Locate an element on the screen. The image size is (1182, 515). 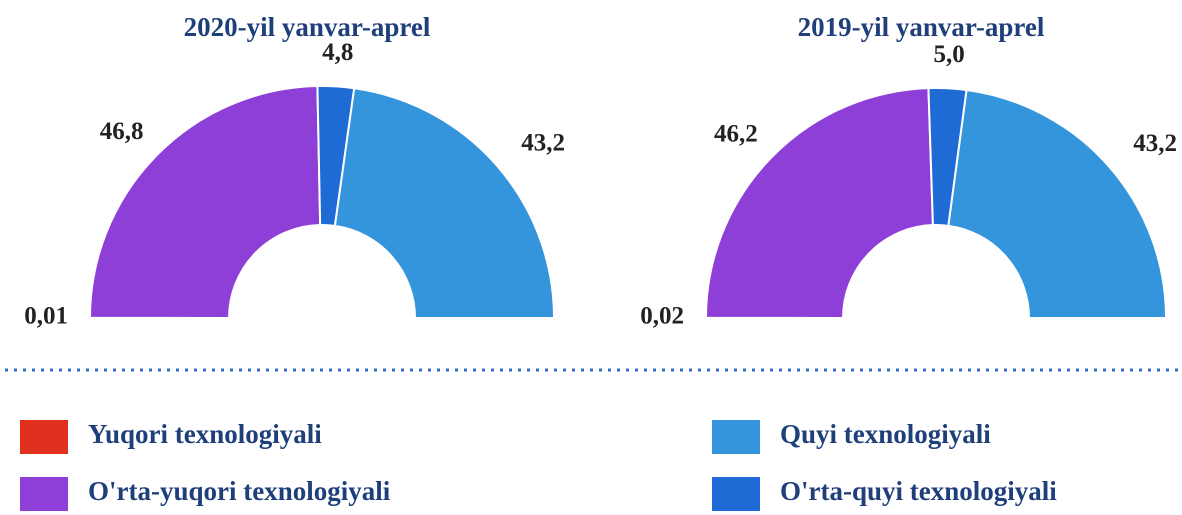
data-label: 46,8 is located at coordinates (122, 131).